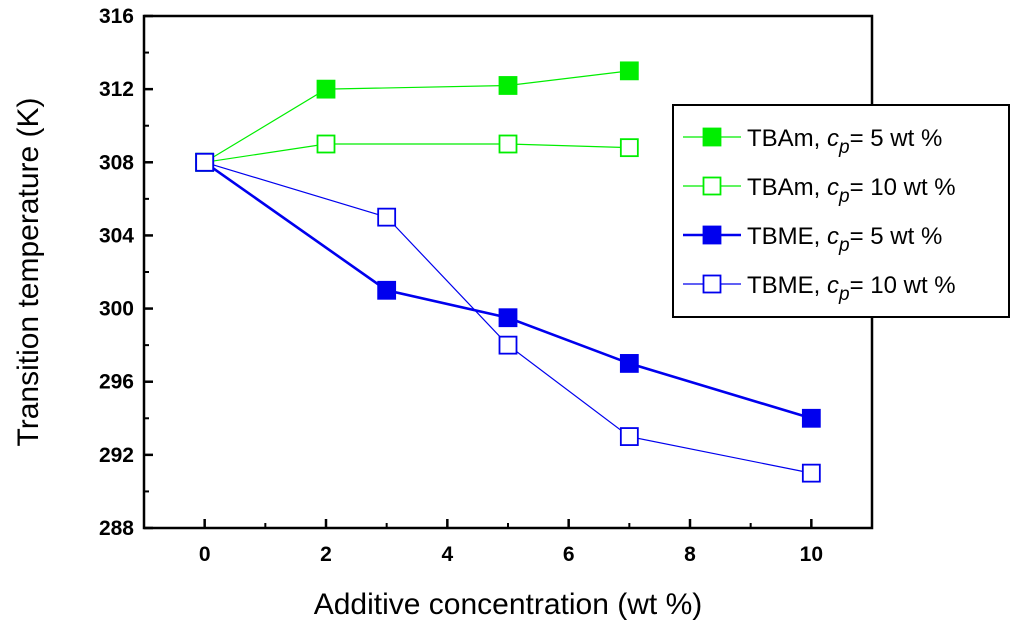 The image size is (1024, 630). What do you see at coordinates (116, 235) in the screenshot?
I see `y-tick-label: 304` at bounding box center [116, 235].